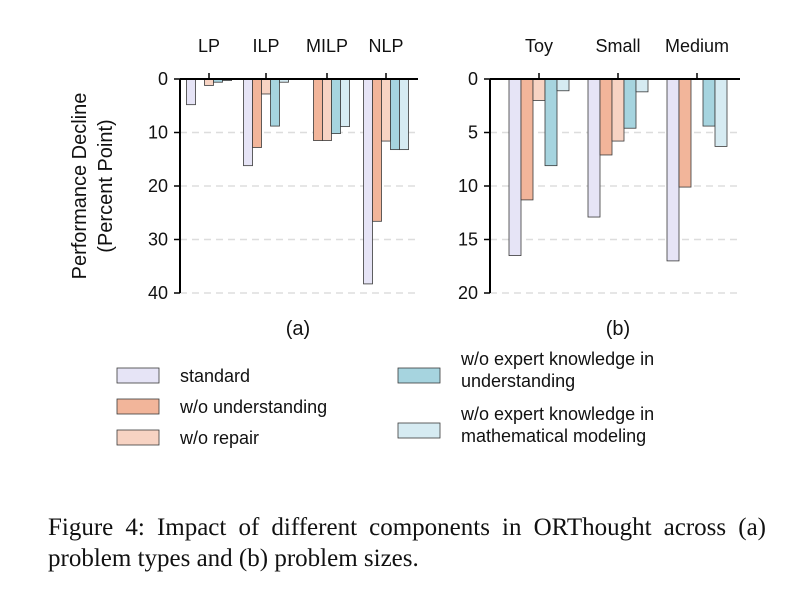 The width and height of the screenshot is (803, 608). I want to click on bar-b-toy-s2, so click(527, 139).